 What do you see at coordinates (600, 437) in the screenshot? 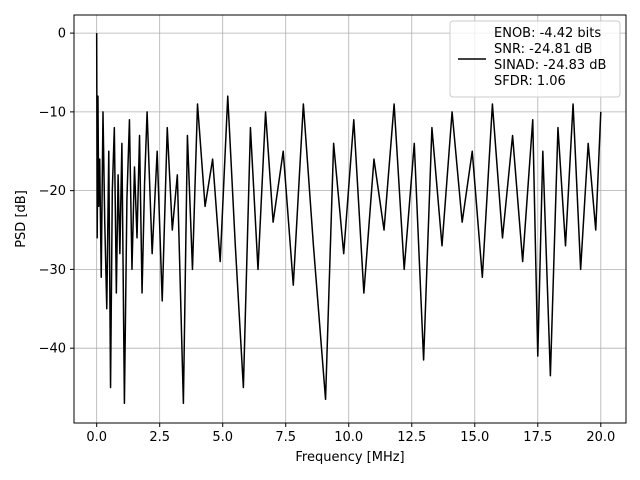
I see `x-tick-label: 20.0` at bounding box center [600, 437].